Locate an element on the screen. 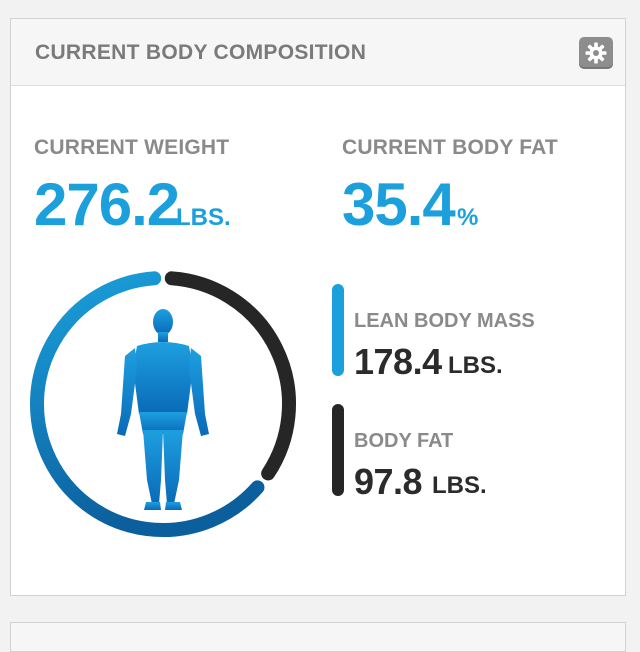  human-figure-icon is located at coordinates (163, 409).